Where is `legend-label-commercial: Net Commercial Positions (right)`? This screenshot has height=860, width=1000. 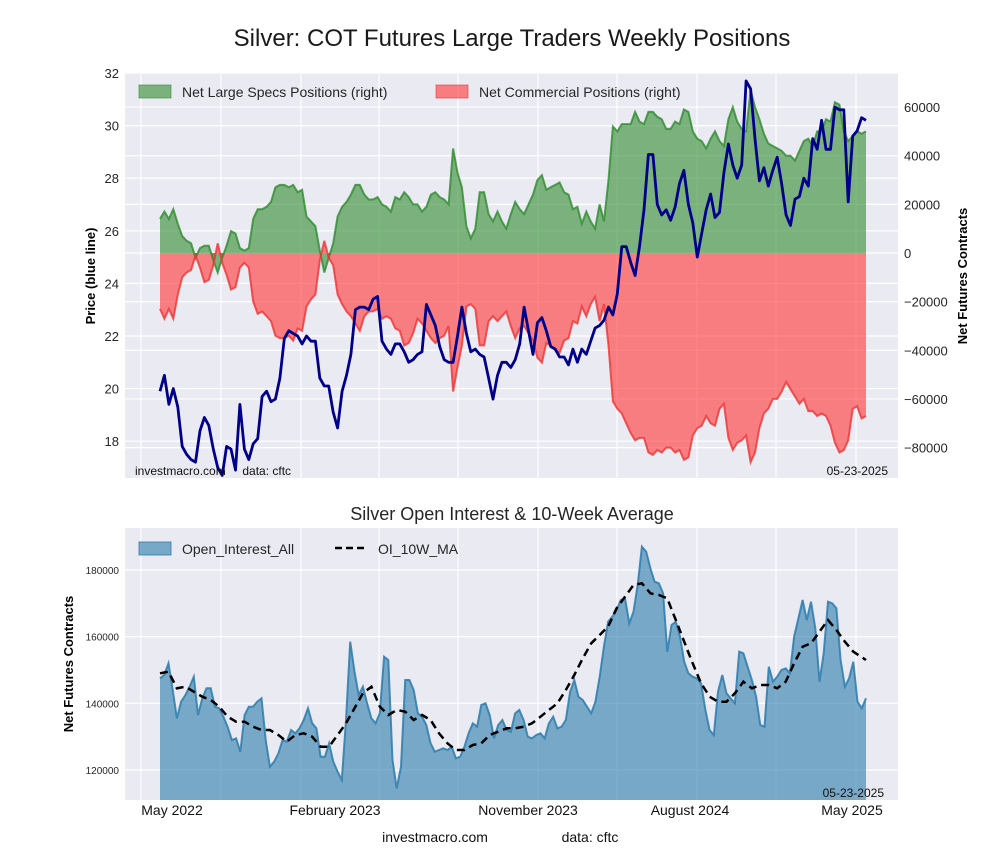
legend-label-commercial: Net Commercial Positions (right) is located at coordinates (580, 92).